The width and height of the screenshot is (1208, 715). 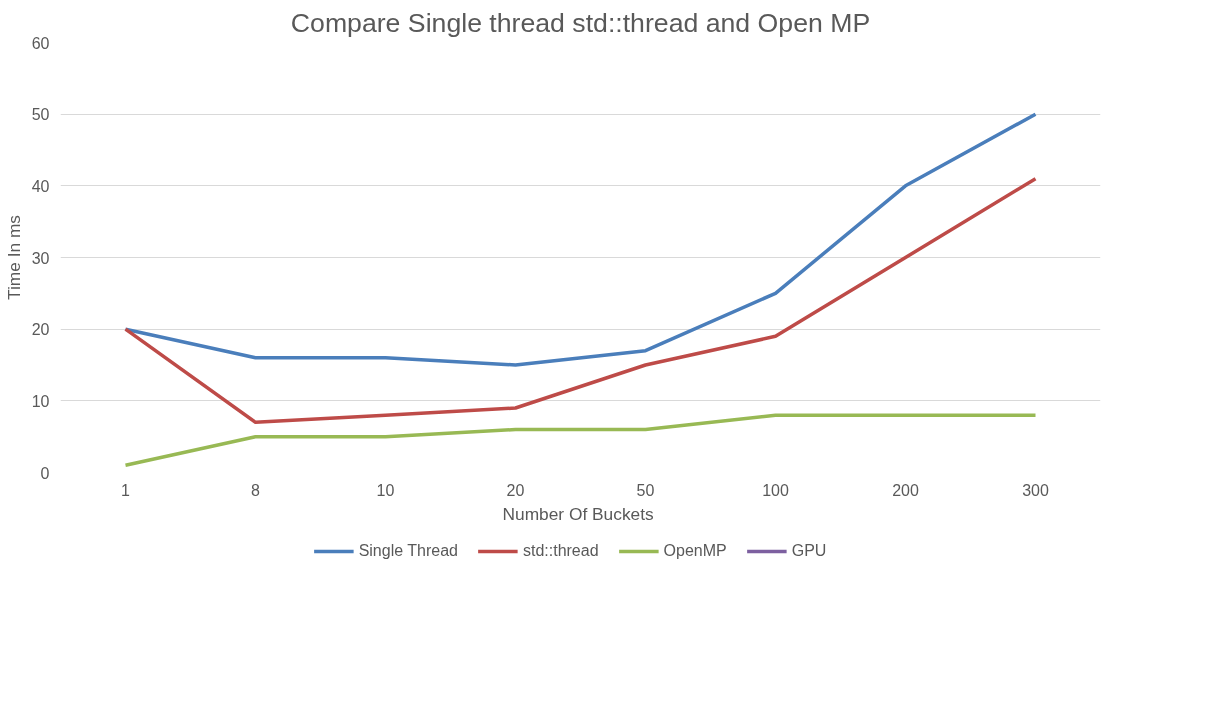 I want to click on legend-label: GPU, so click(x=809, y=551).